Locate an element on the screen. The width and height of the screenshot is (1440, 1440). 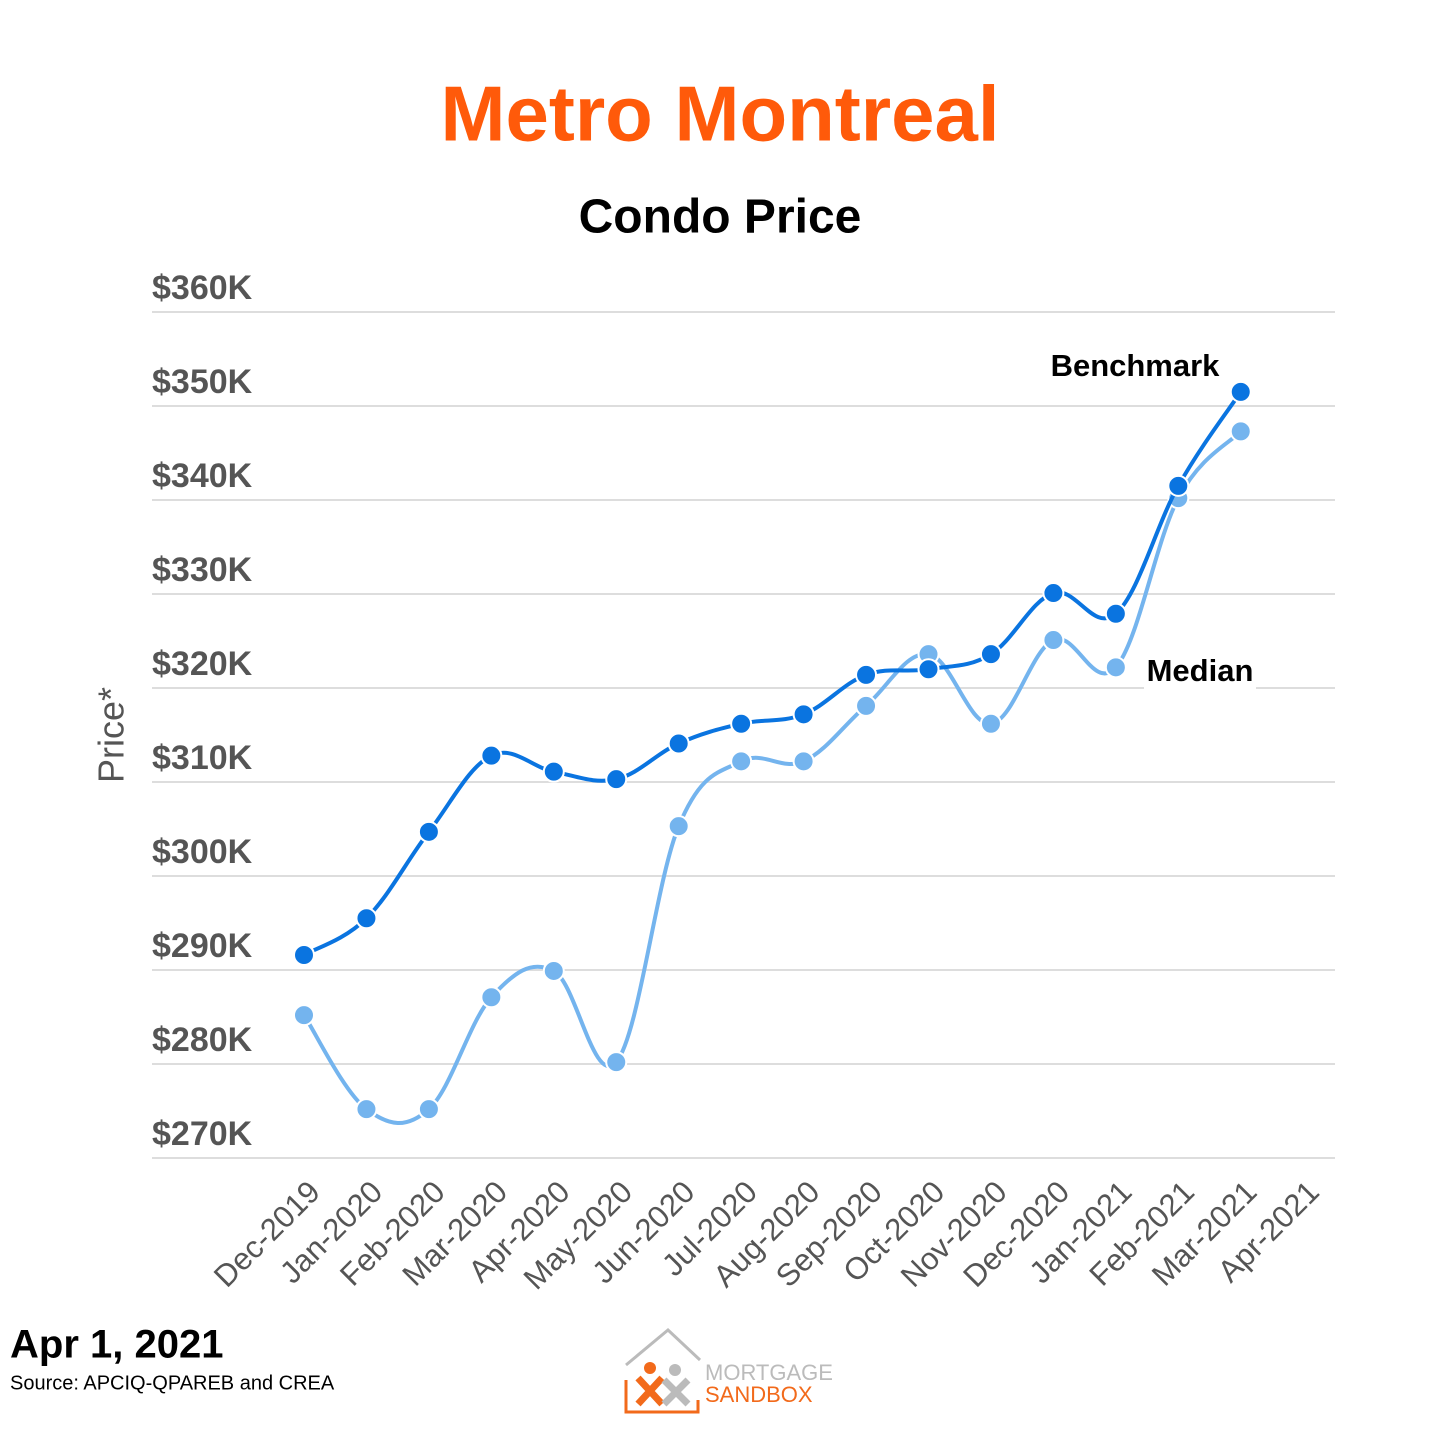
y-tick-label: $280K is located at coordinates (202, 1040).